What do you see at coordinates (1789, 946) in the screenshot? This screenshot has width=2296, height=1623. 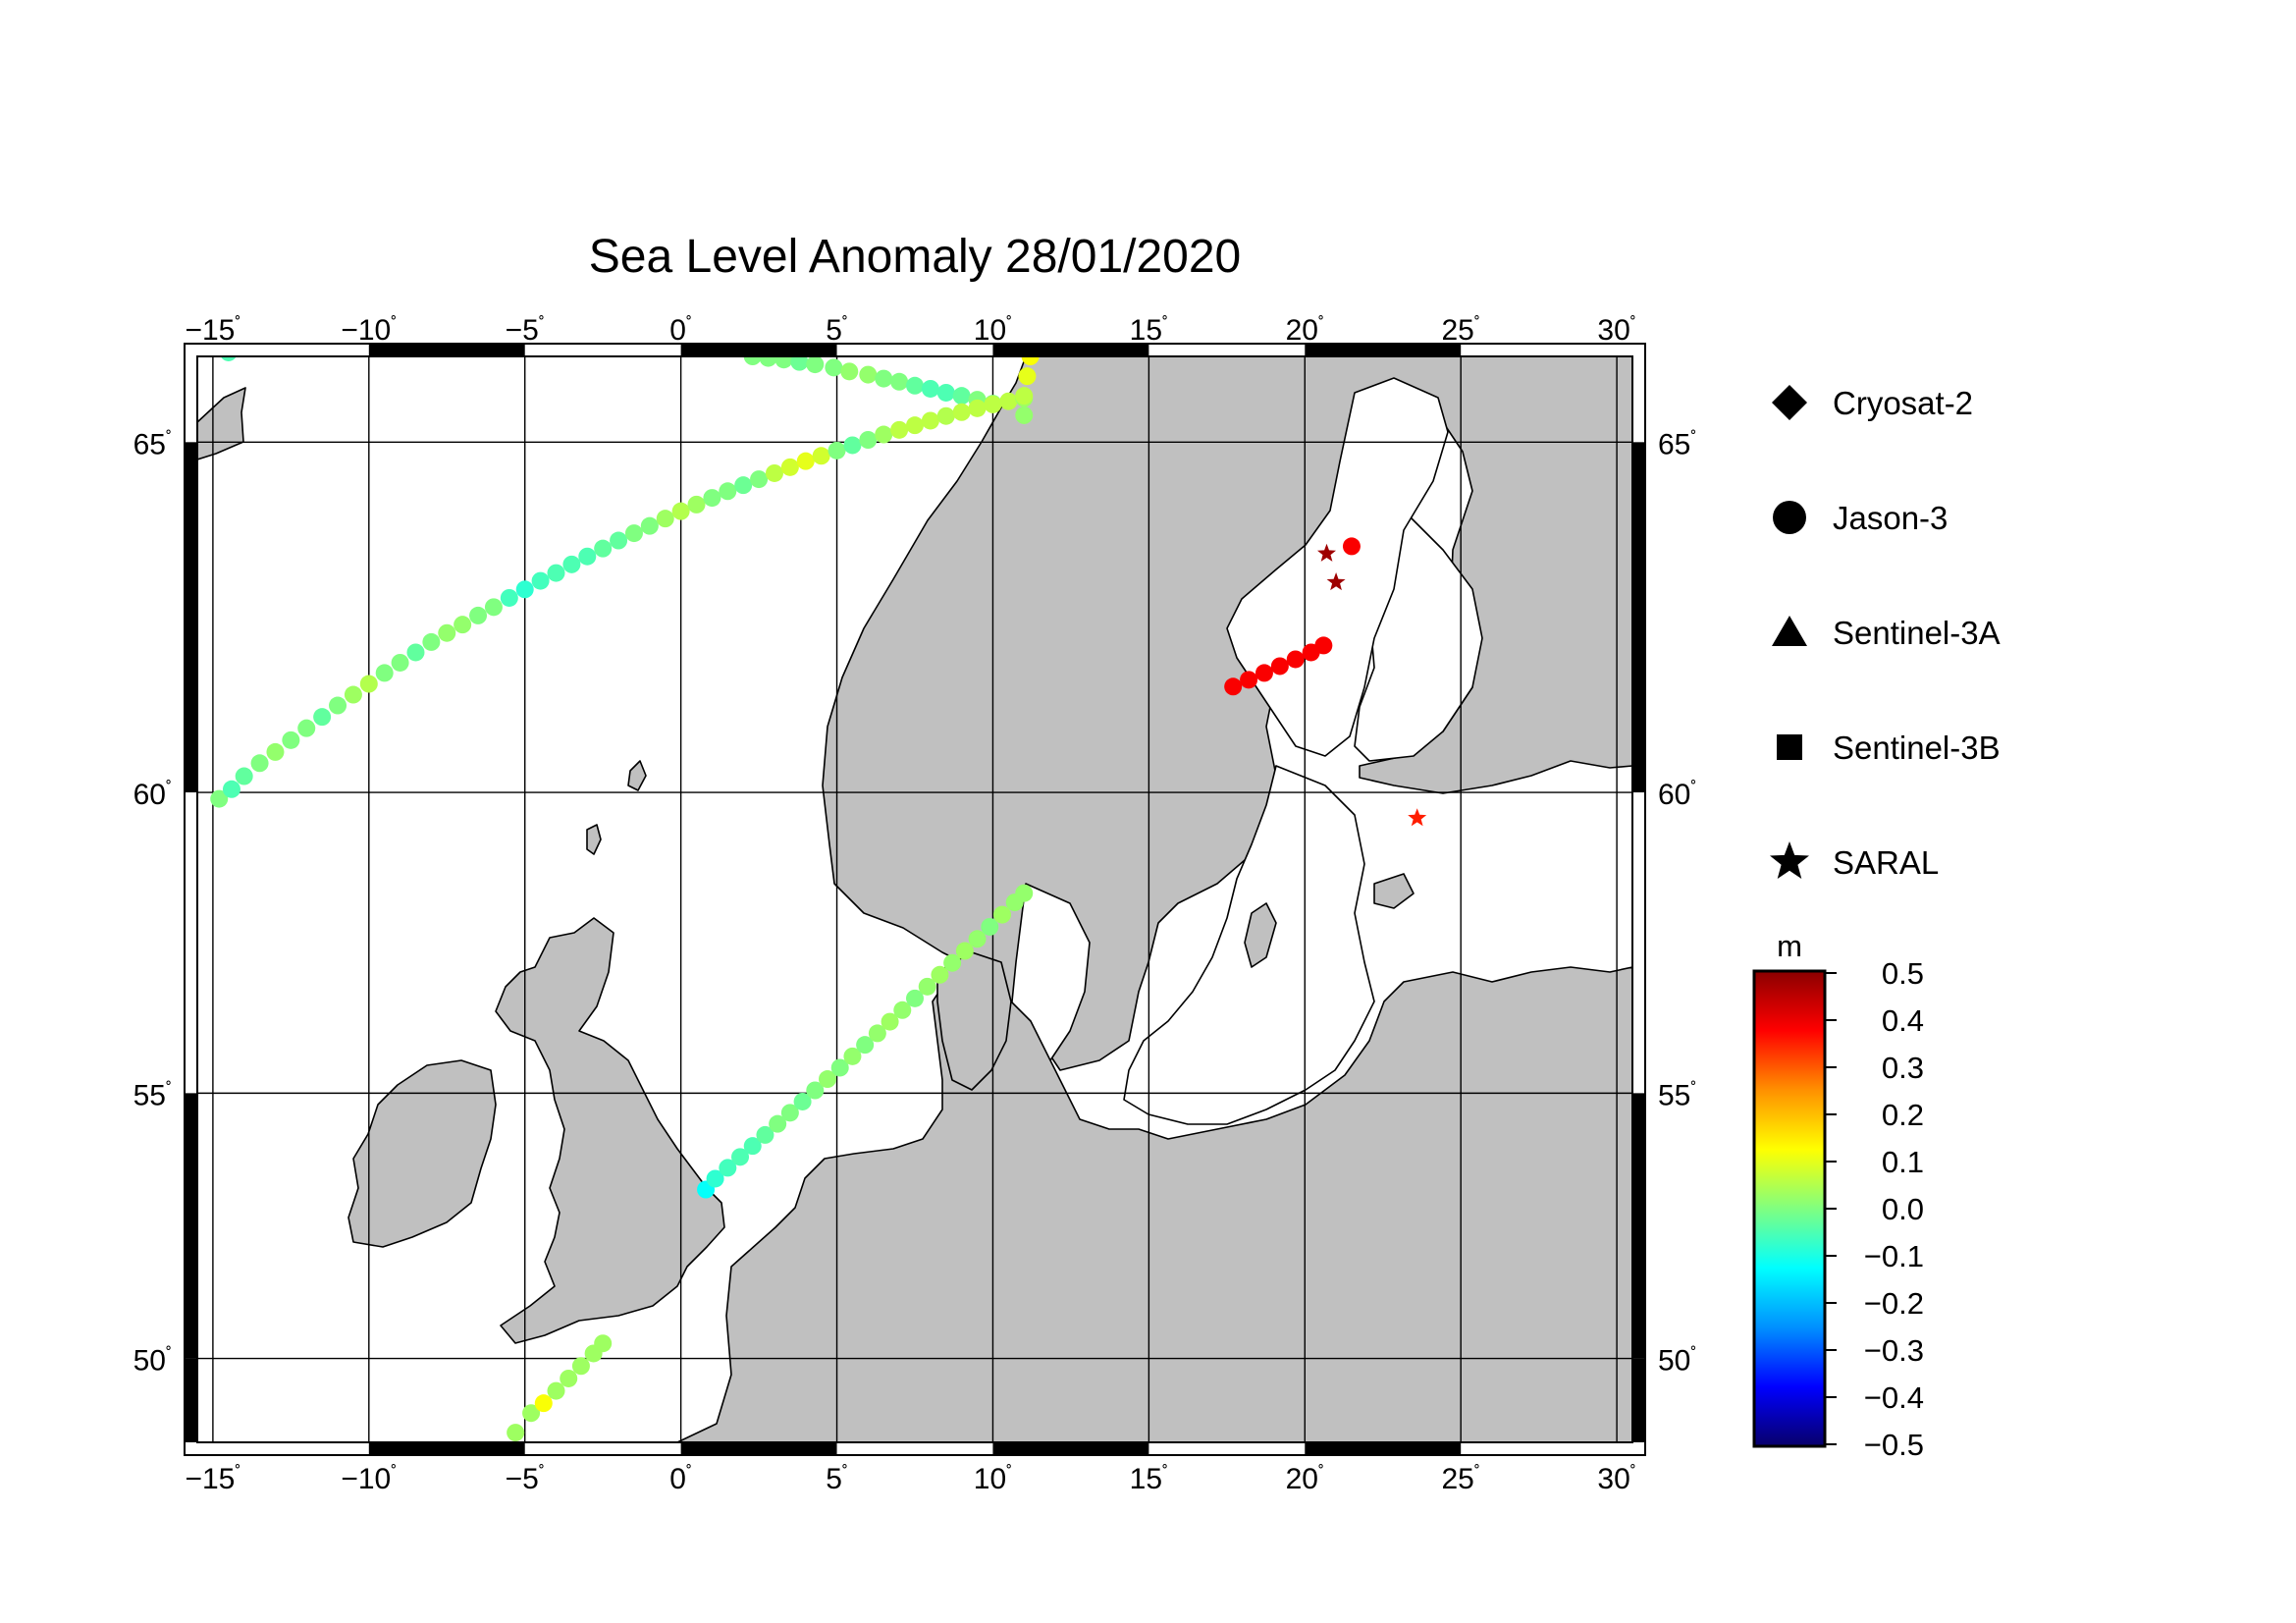 I see `colorbar-unit: m` at bounding box center [1789, 946].